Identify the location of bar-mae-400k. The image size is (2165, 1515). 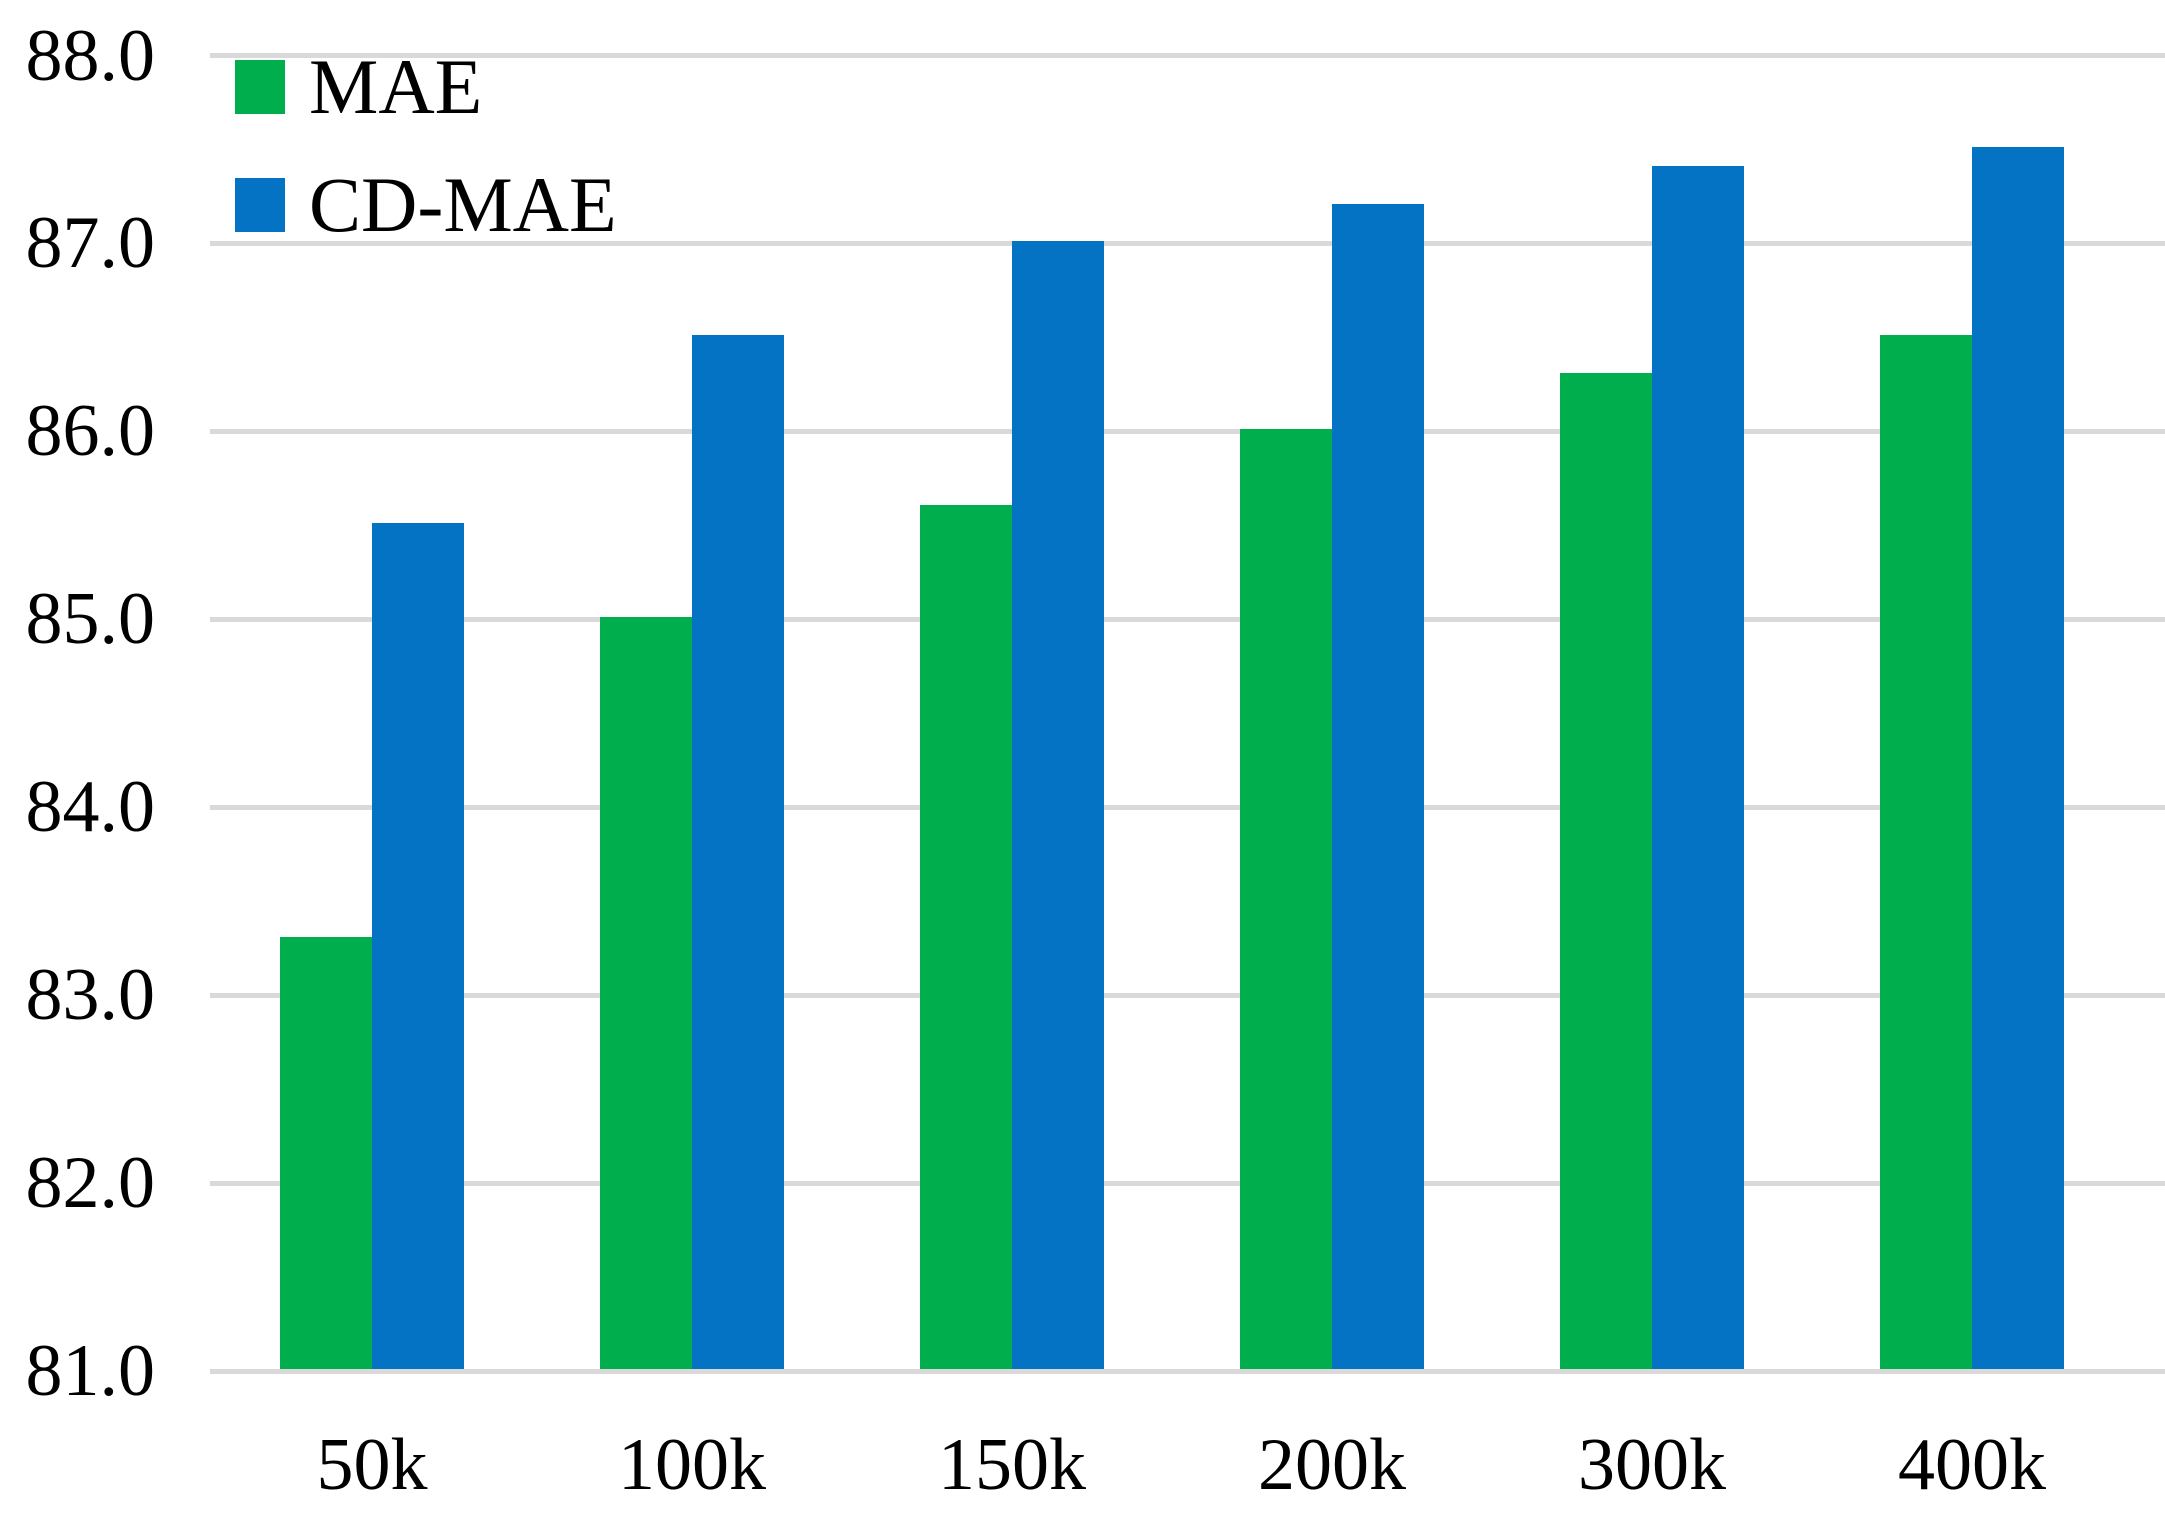
(1926, 852).